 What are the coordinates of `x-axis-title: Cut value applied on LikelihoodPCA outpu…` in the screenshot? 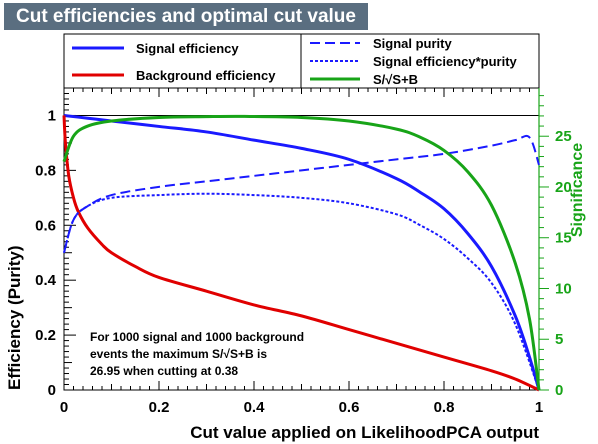 It's located at (364, 432).